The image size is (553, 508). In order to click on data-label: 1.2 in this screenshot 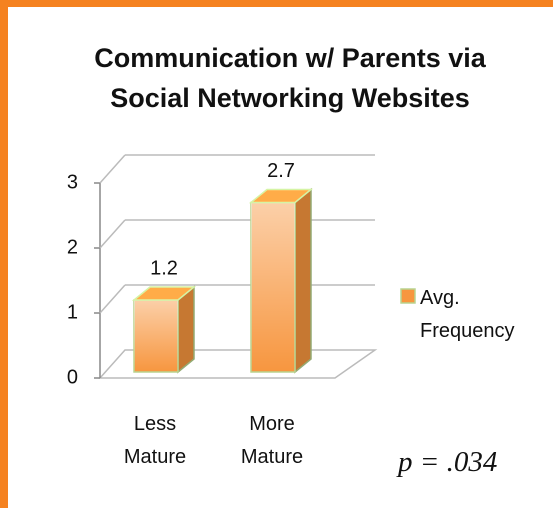, I will do `click(164, 268)`.